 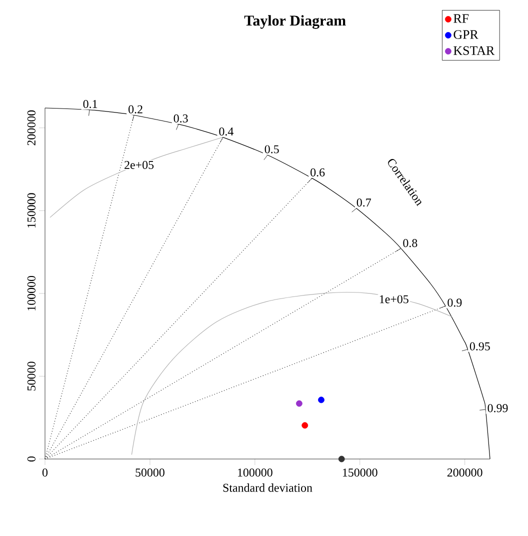 I want to click on annotation: 0.7, so click(x=363, y=202).